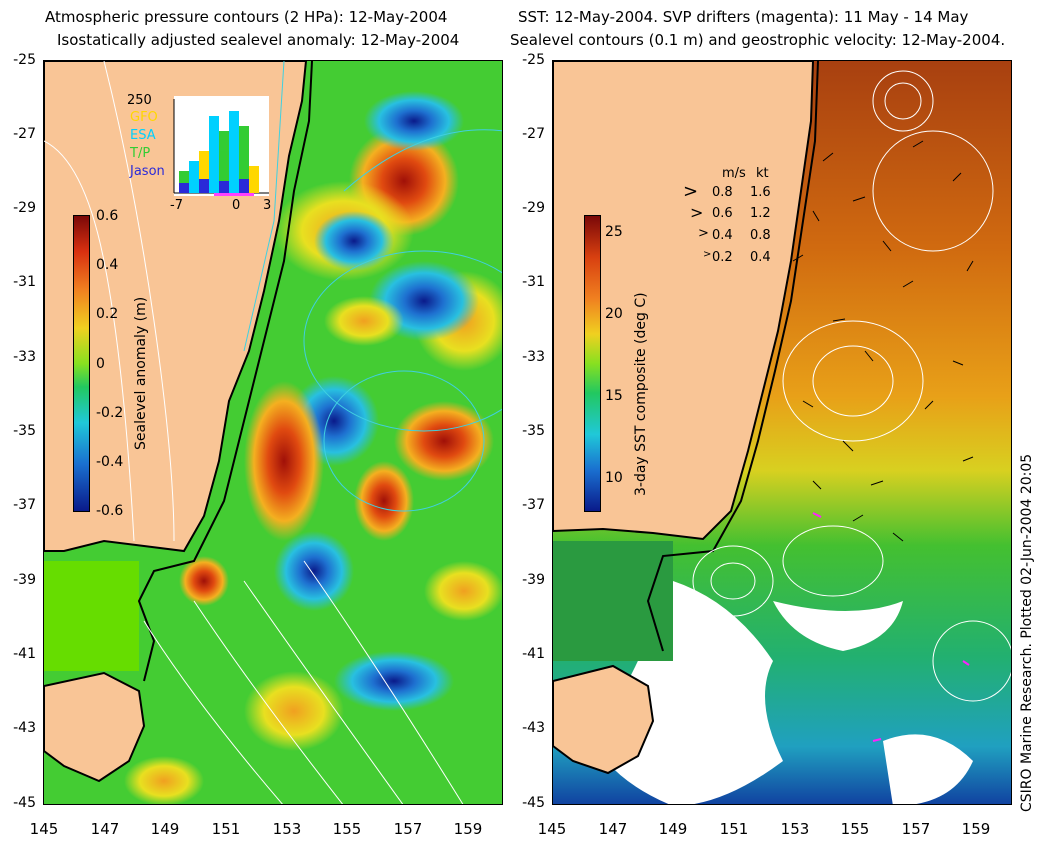 This screenshot has width=1064, height=857. What do you see at coordinates (722, 235) in the screenshot?
I see `velocity-legend-ms: 0.4` at bounding box center [722, 235].